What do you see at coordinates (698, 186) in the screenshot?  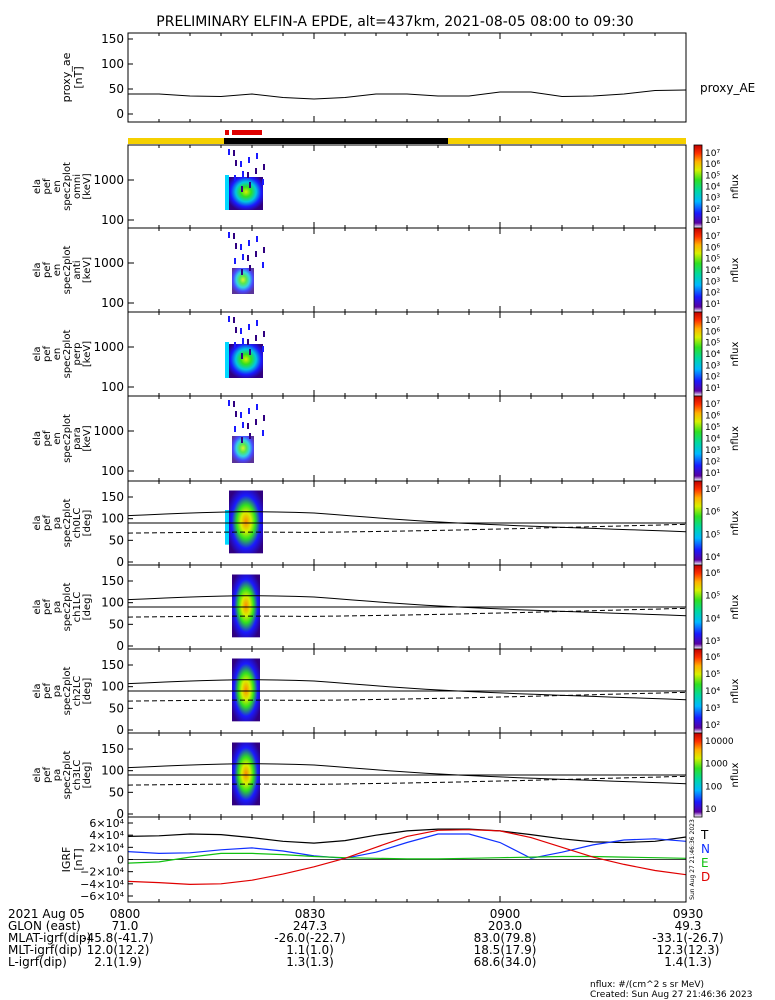 I see `panel-en-spec2plot-omni-colorbar` at bounding box center [698, 186].